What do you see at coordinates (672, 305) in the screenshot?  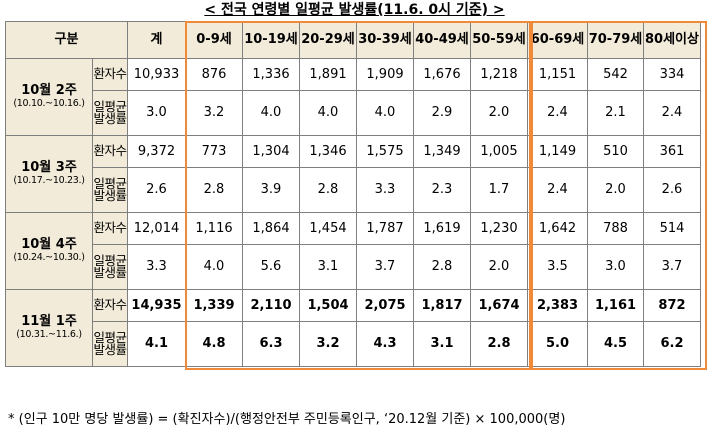 I see `cell-count-9: 872` at bounding box center [672, 305].